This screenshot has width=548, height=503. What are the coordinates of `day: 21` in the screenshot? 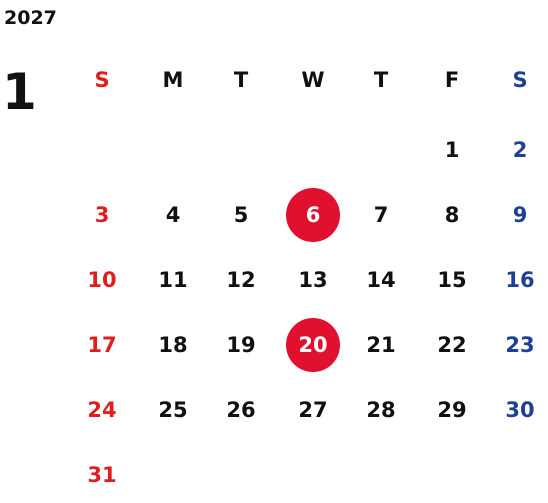 It's located at (380, 345).